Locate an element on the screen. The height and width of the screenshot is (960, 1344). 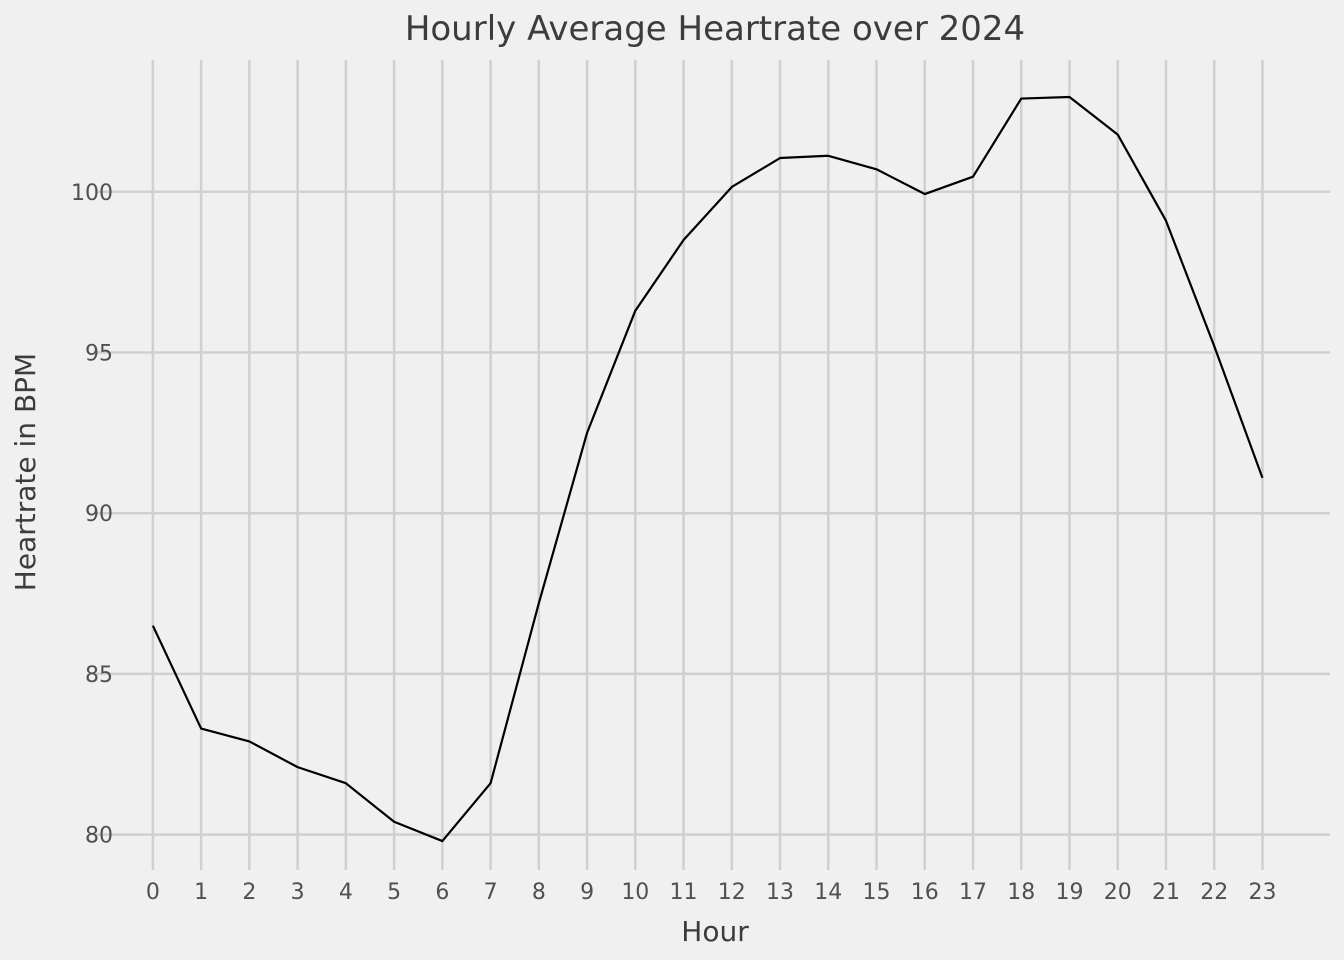
x-tick-label: 16 is located at coordinates (925, 892).